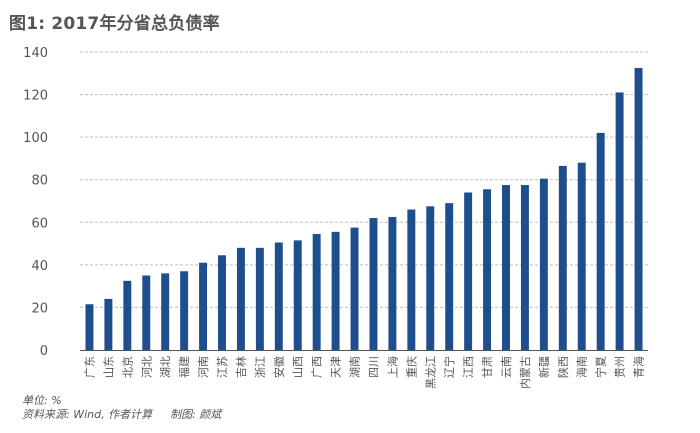  What do you see at coordinates (39, 181) in the screenshot?
I see `y-tick-label: 80` at bounding box center [39, 181].